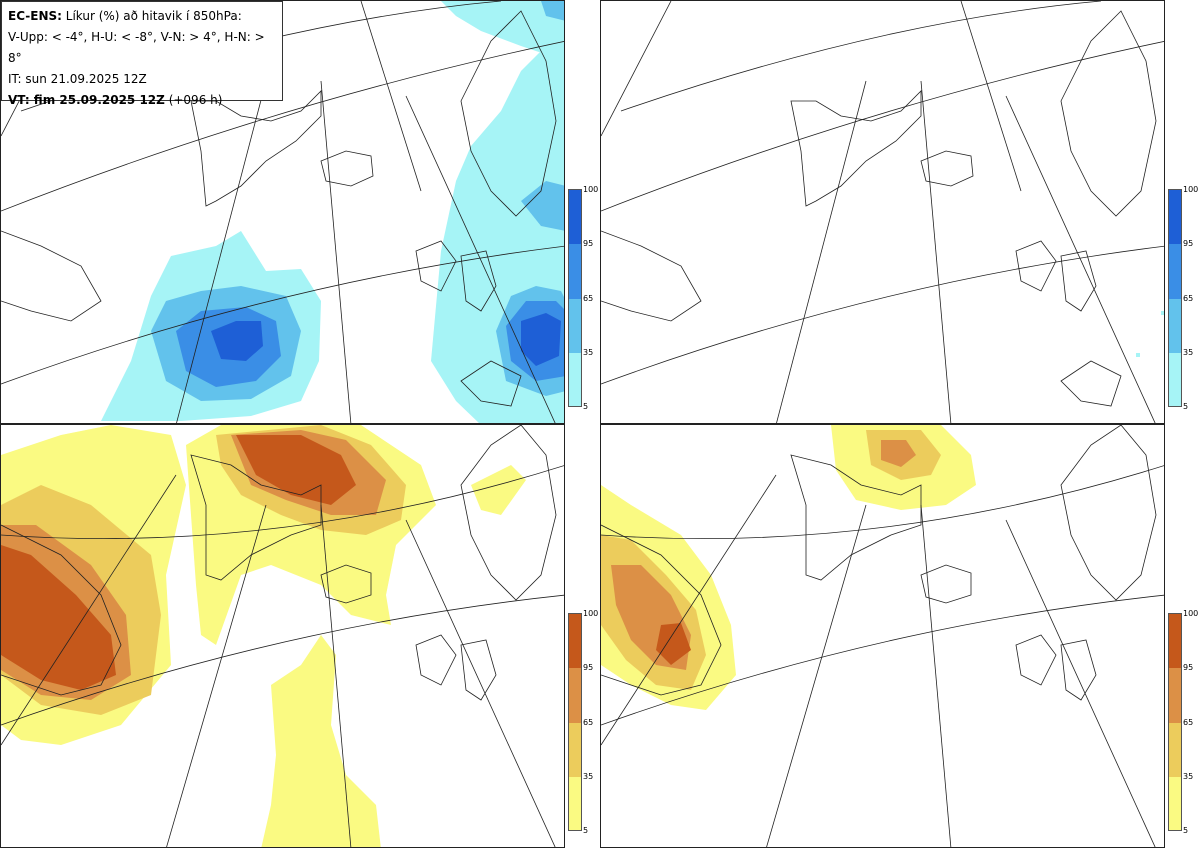  Describe the element at coordinates (125, 16) in the screenshot. I see `title-line-1: EC-ENS: Líkur (%) að hitavik í 850hPa:` at that location.